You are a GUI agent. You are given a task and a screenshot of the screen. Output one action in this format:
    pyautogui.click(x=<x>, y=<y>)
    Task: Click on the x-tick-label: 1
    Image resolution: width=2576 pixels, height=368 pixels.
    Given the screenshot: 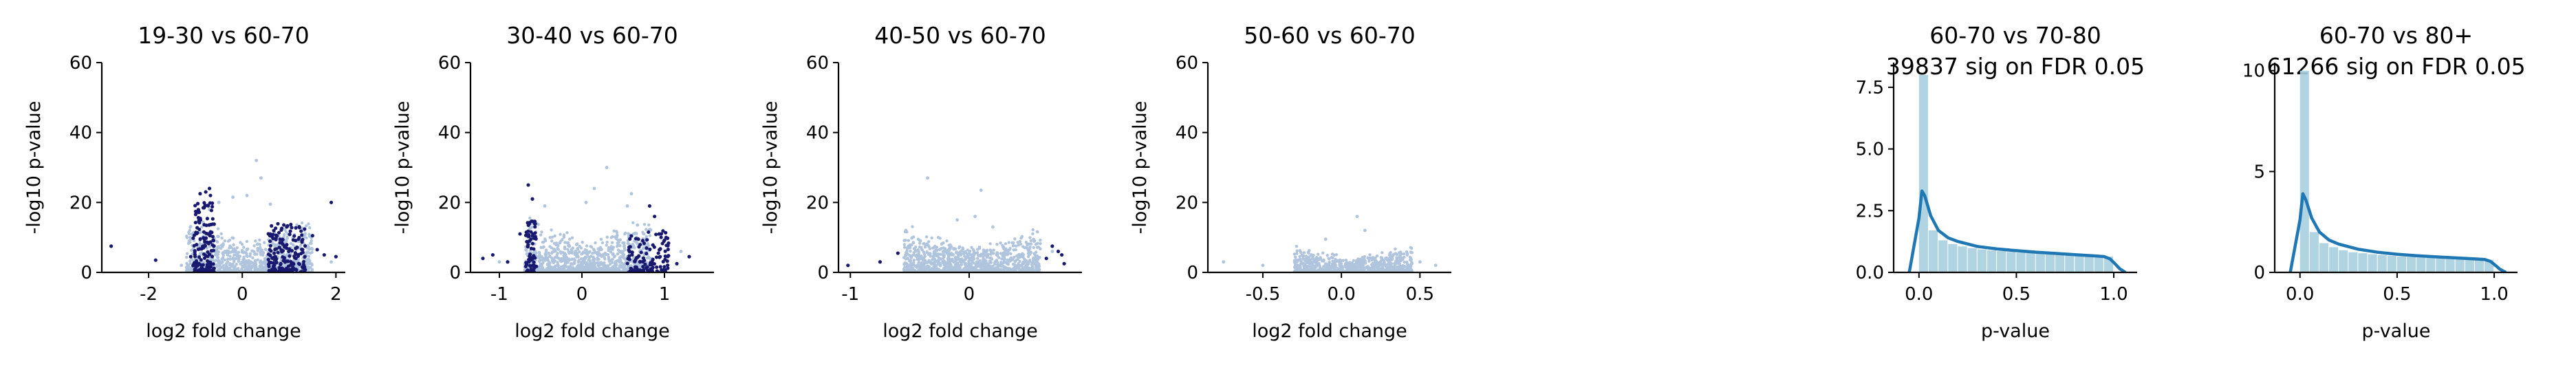 What is the action you would take?
    pyautogui.click(x=665, y=294)
    